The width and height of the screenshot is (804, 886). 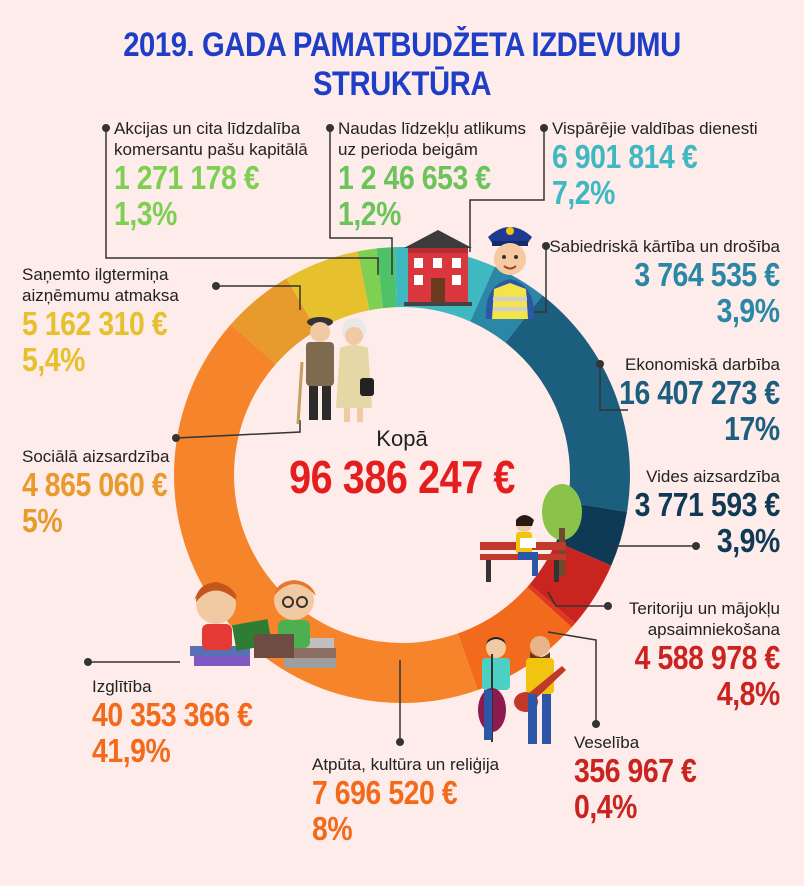 I want to click on label-percent-teritoriju: 4,8%, so click(x=748, y=693).